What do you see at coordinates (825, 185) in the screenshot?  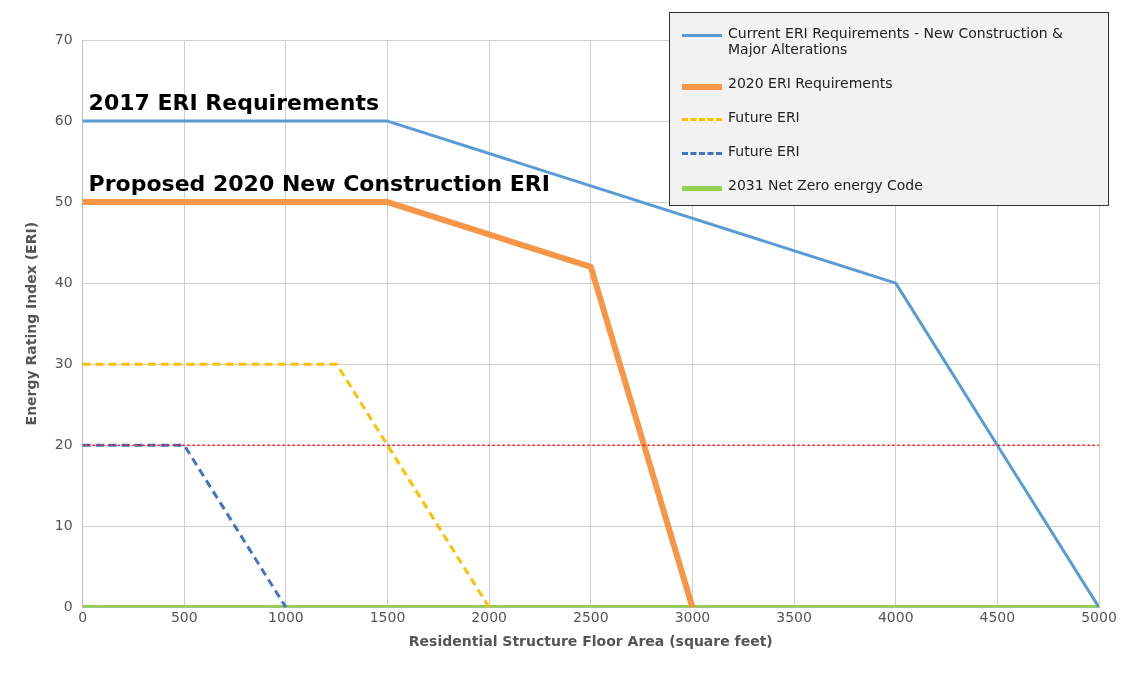 I see `legend-label: 2031 Net Zero energy Code` at bounding box center [825, 185].